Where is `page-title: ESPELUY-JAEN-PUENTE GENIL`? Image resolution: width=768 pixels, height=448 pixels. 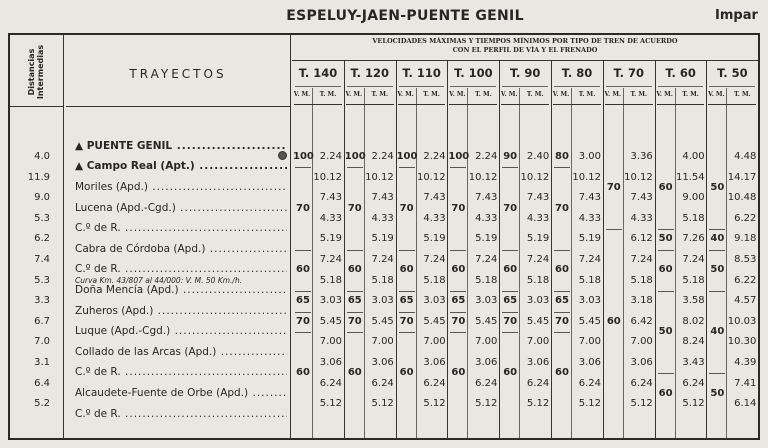
page-title: ESPELUY-JAEN-PUENTE GENIL is located at coordinates (405, 16).